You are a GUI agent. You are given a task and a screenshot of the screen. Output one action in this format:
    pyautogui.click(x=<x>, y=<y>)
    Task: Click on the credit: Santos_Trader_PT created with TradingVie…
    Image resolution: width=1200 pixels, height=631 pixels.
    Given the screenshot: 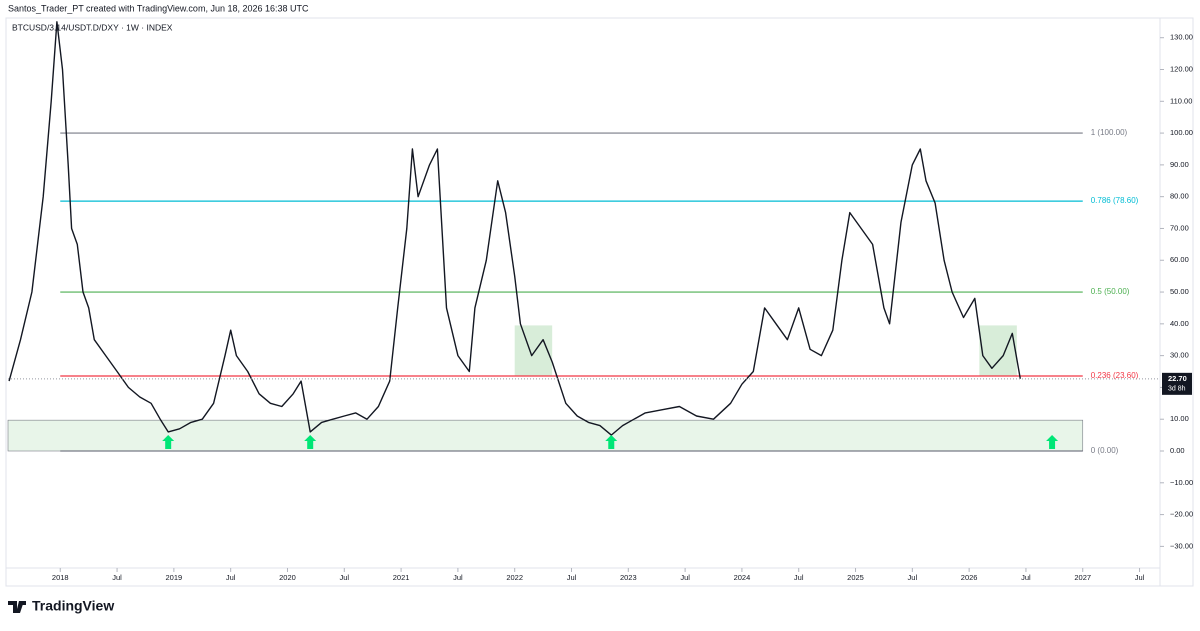 What is the action you would take?
    pyautogui.click(x=158, y=8)
    